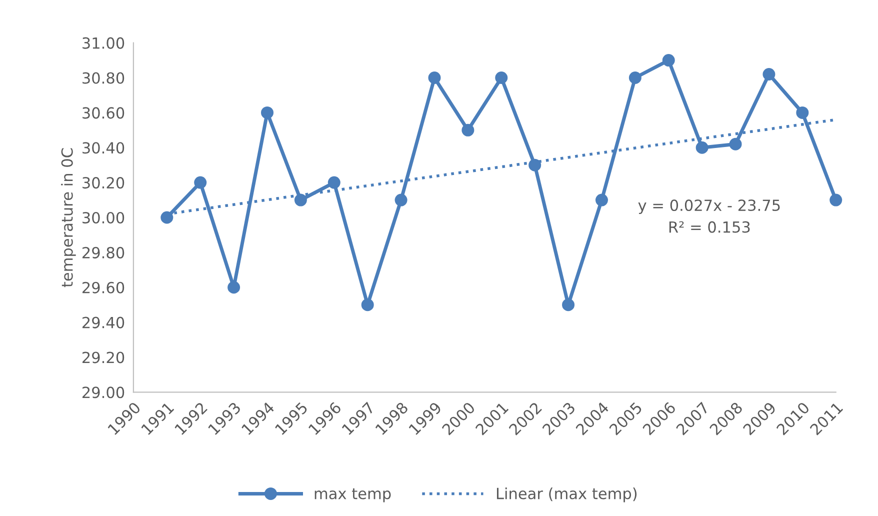 The image size is (878, 516). What do you see at coordinates (103, 78) in the screenshot?
I see `y-tick-label: 30.80` at bounding box center [103, 78].